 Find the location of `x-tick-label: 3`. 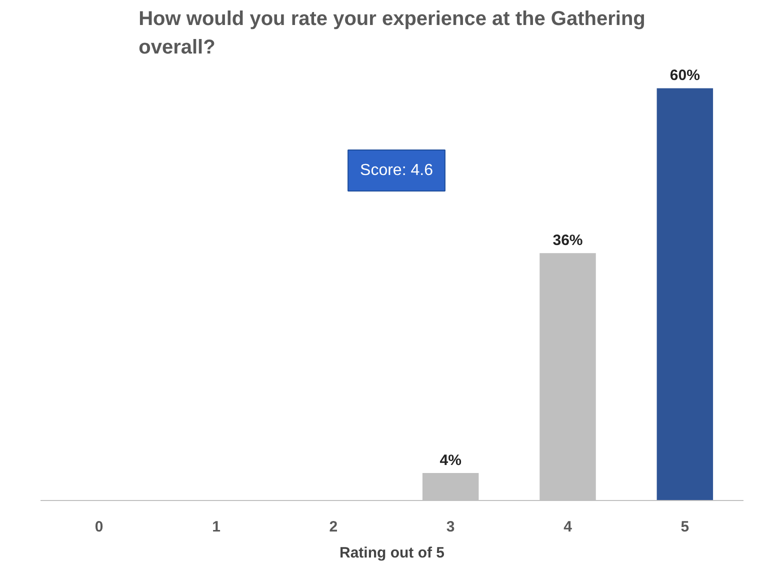

x-tick-label: 3 is located at coordinates (450, 527).